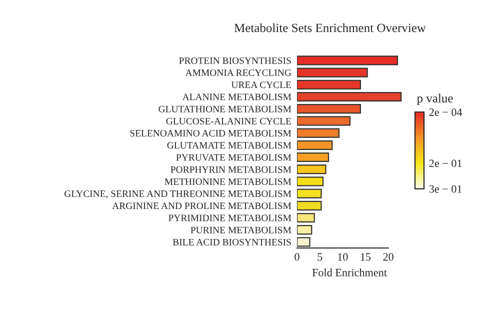 The image size is (500, 320). I want to click on x-axis-title: Fold Enrichment, so click(349, 272).